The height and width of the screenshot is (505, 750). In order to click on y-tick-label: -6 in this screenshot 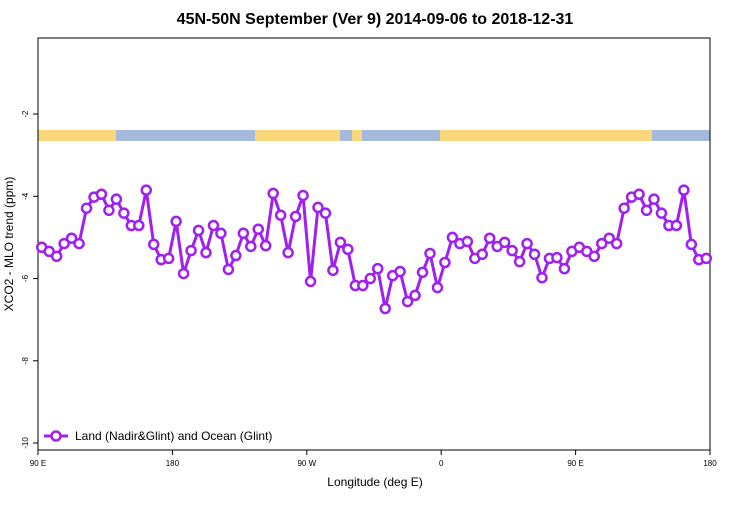, I will do `click(25, 278)`.